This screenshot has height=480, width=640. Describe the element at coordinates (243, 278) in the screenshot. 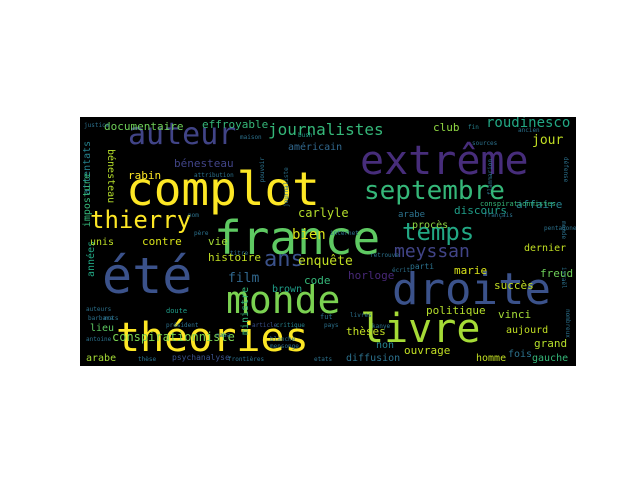

I see `cloud-word: film` at that location.